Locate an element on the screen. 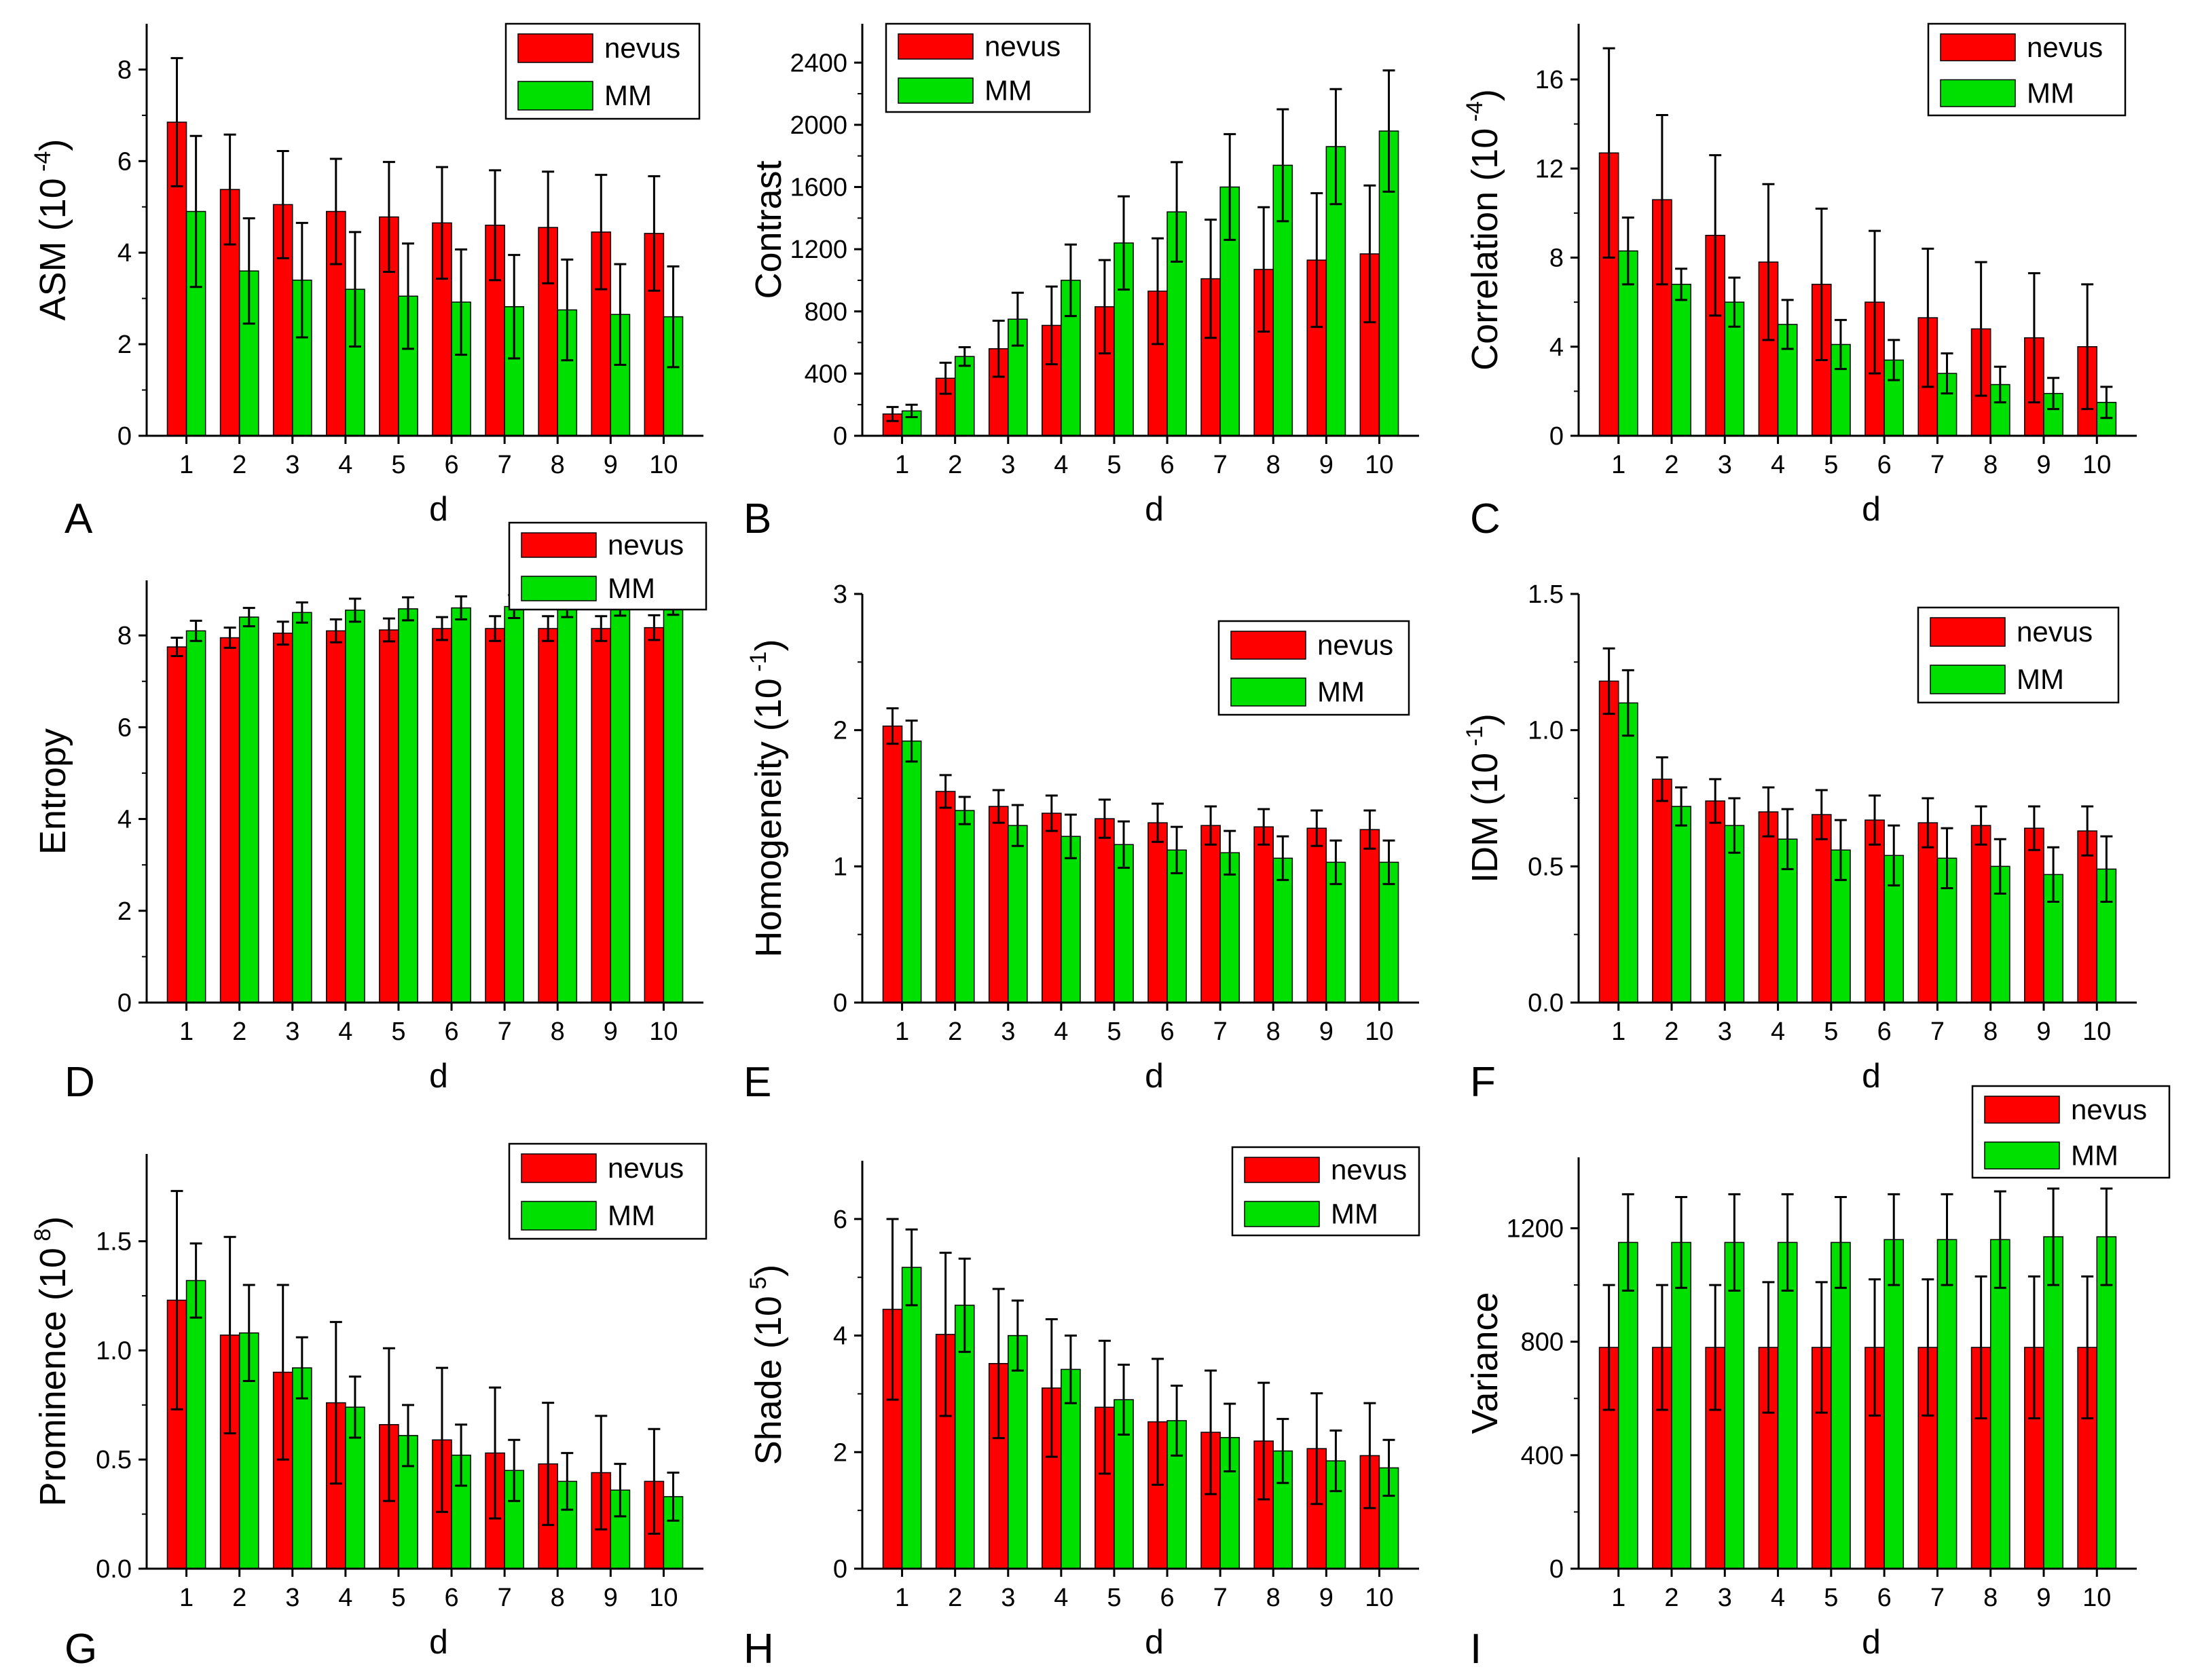  y-tick-label: 1.5 is located at coordinates (1546, 595).